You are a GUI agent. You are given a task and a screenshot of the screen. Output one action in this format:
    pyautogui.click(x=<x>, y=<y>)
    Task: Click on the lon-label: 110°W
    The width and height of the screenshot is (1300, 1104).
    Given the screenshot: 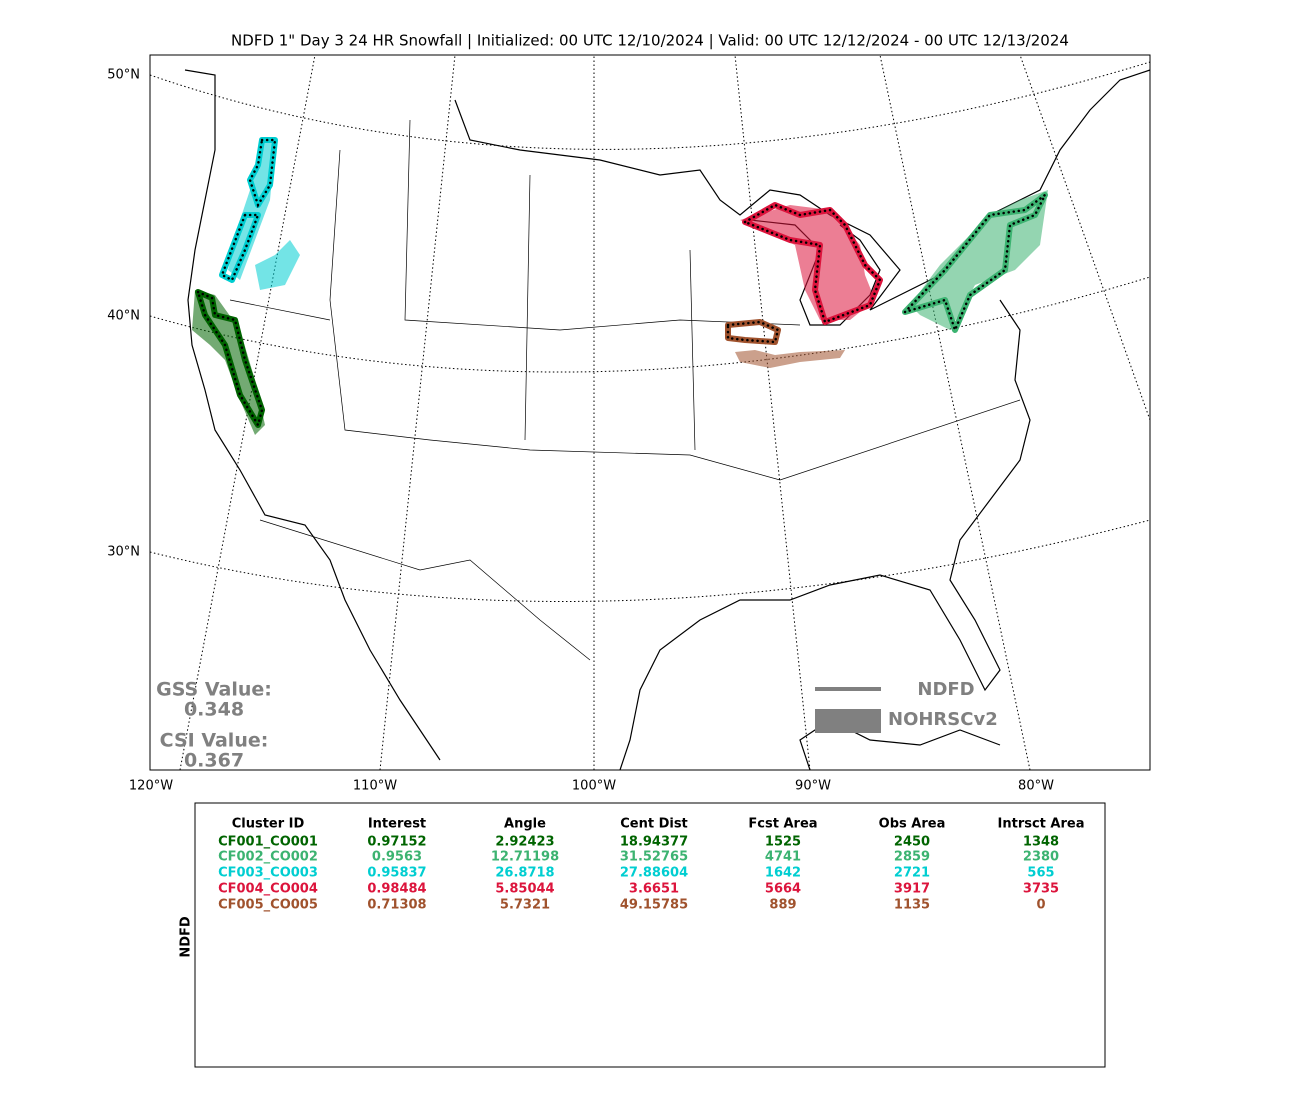 What is the action you would take?
    pyautogui.click(x=375, y=786)
    